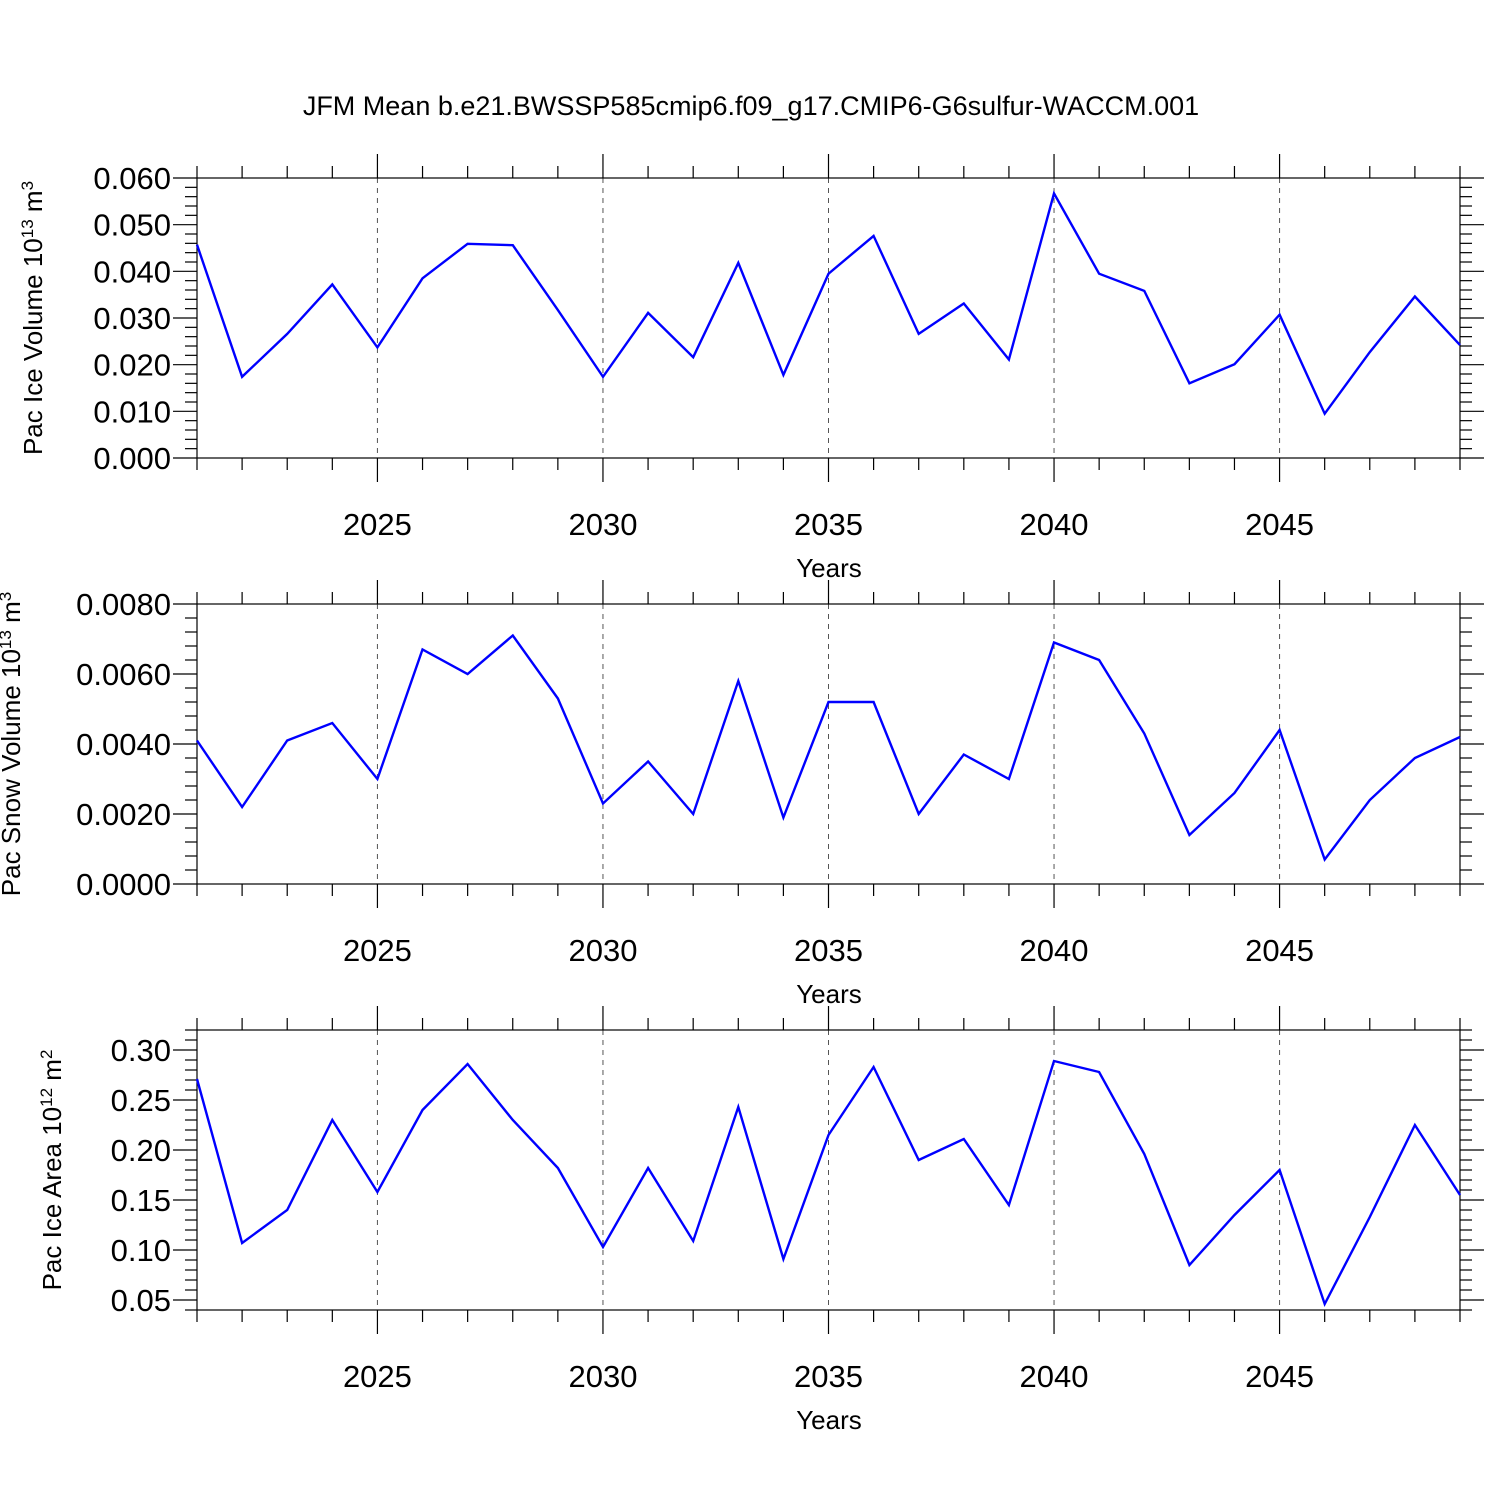  Describe the element at coordinates (46, 1097) in the screenshot. I see `y-axis-label-exponent: 12` at that location.